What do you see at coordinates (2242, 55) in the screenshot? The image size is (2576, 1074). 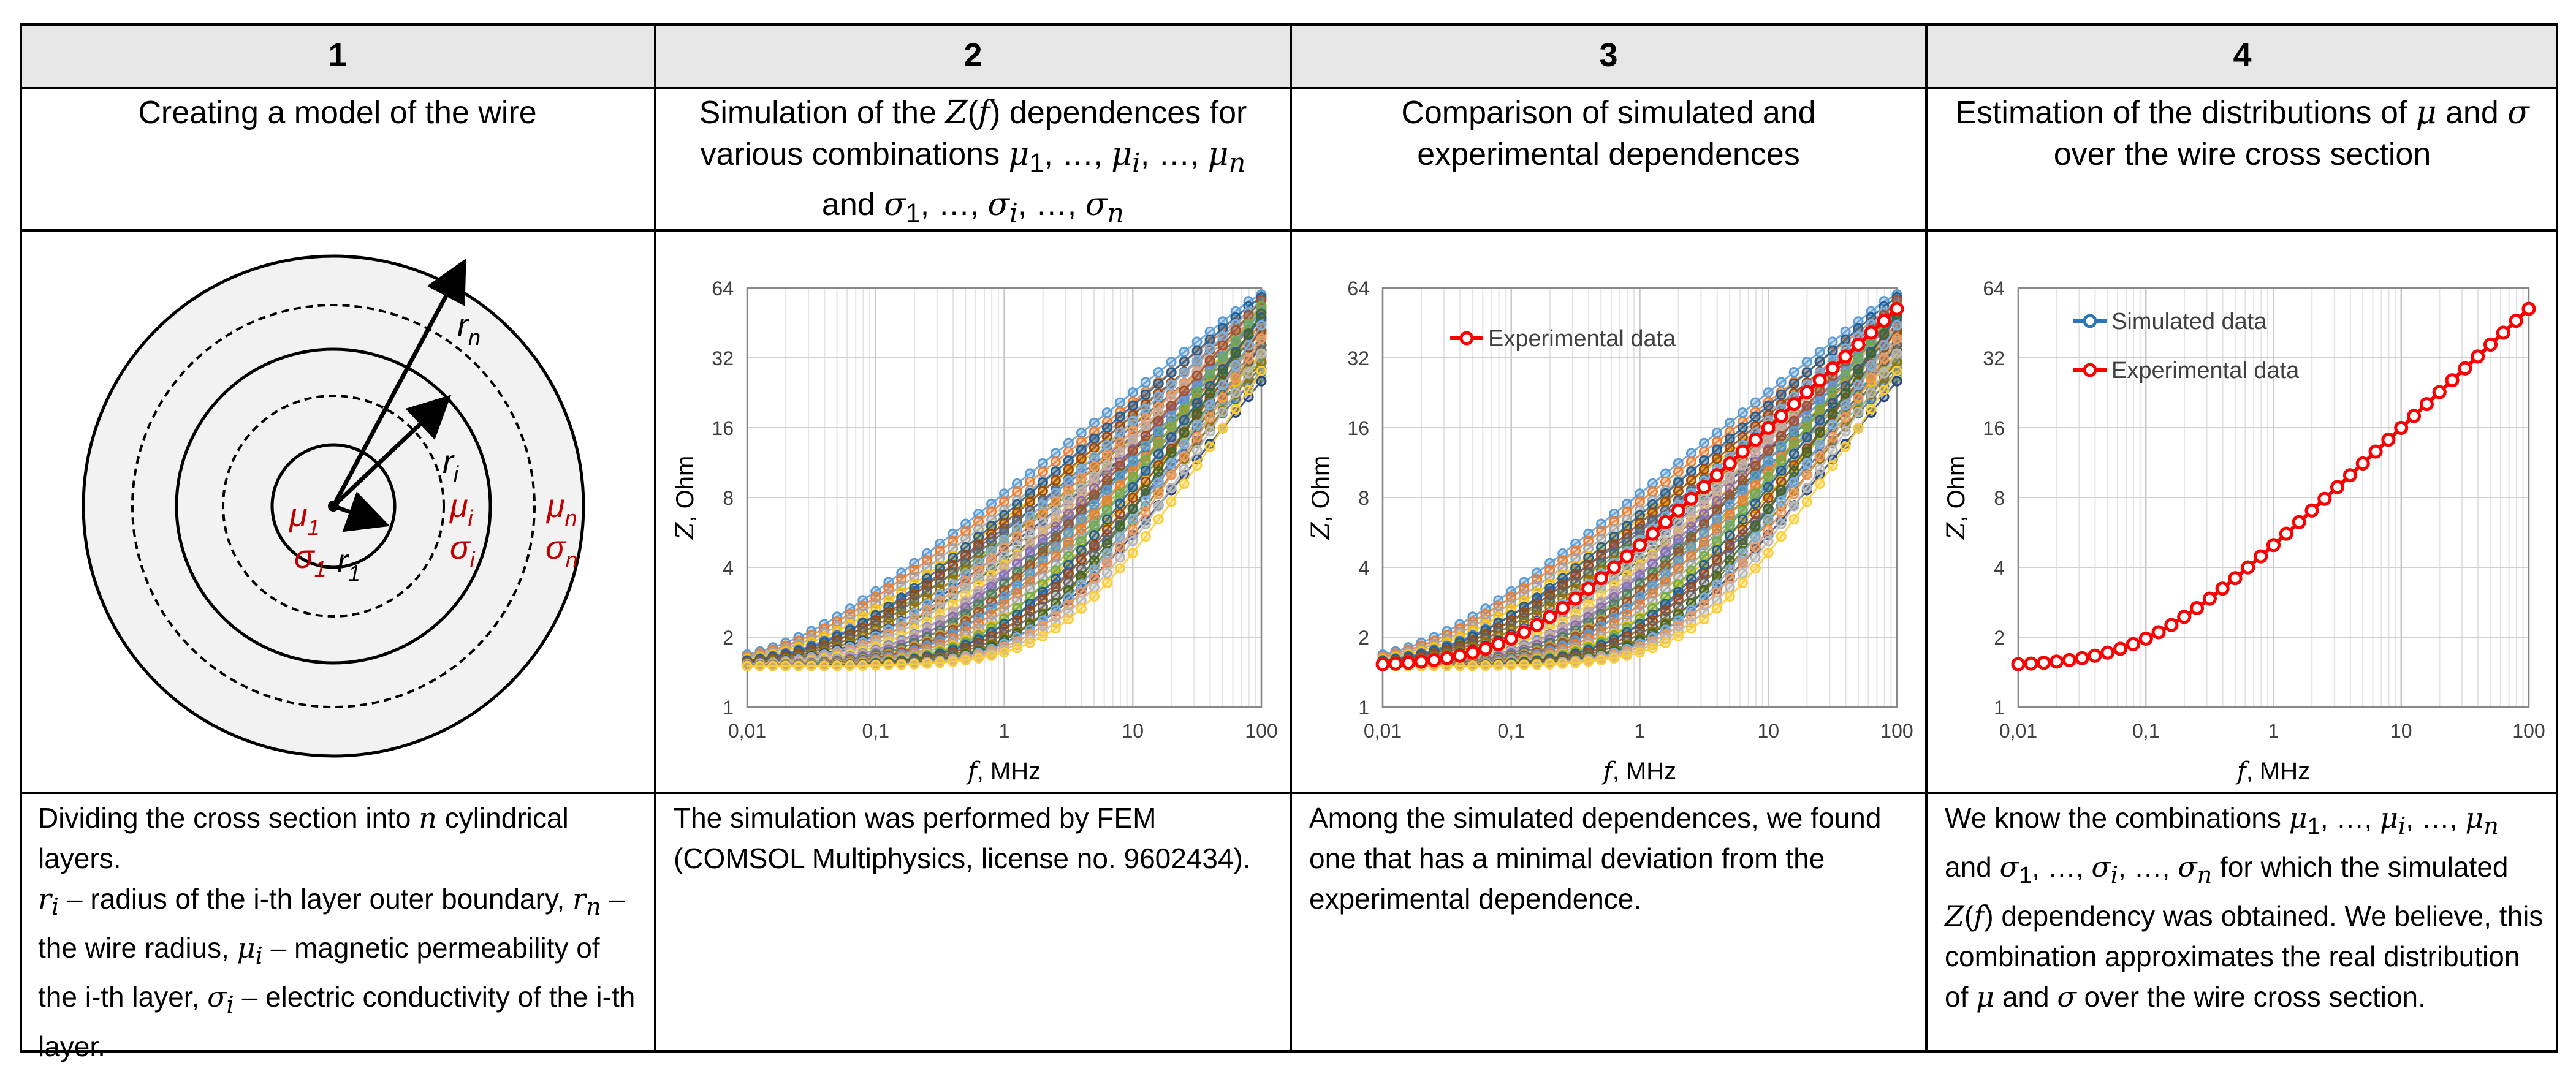 I see `step-number-4: 4` at bounding box center [2242, 55].